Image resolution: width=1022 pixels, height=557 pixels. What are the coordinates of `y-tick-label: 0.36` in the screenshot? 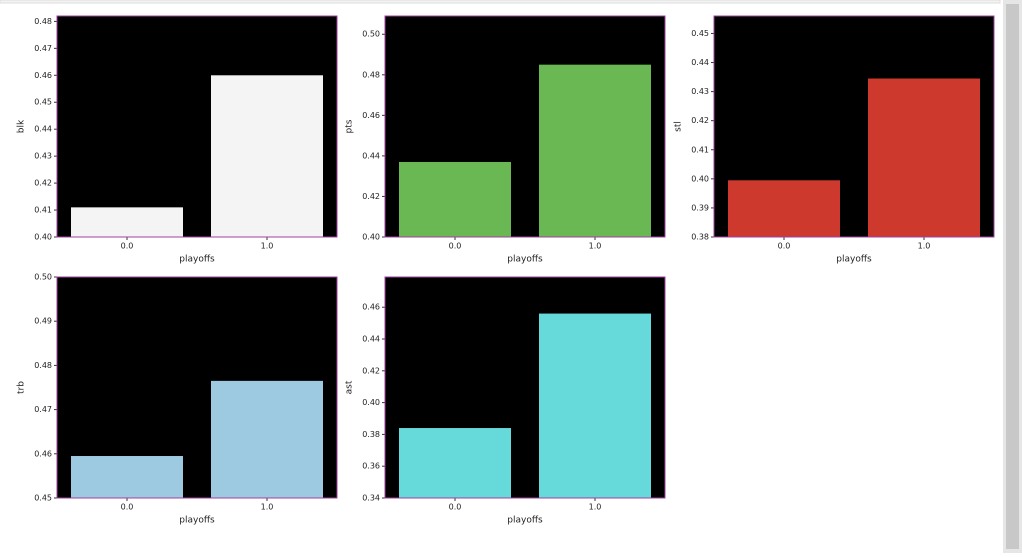 It's located at (371, 466).